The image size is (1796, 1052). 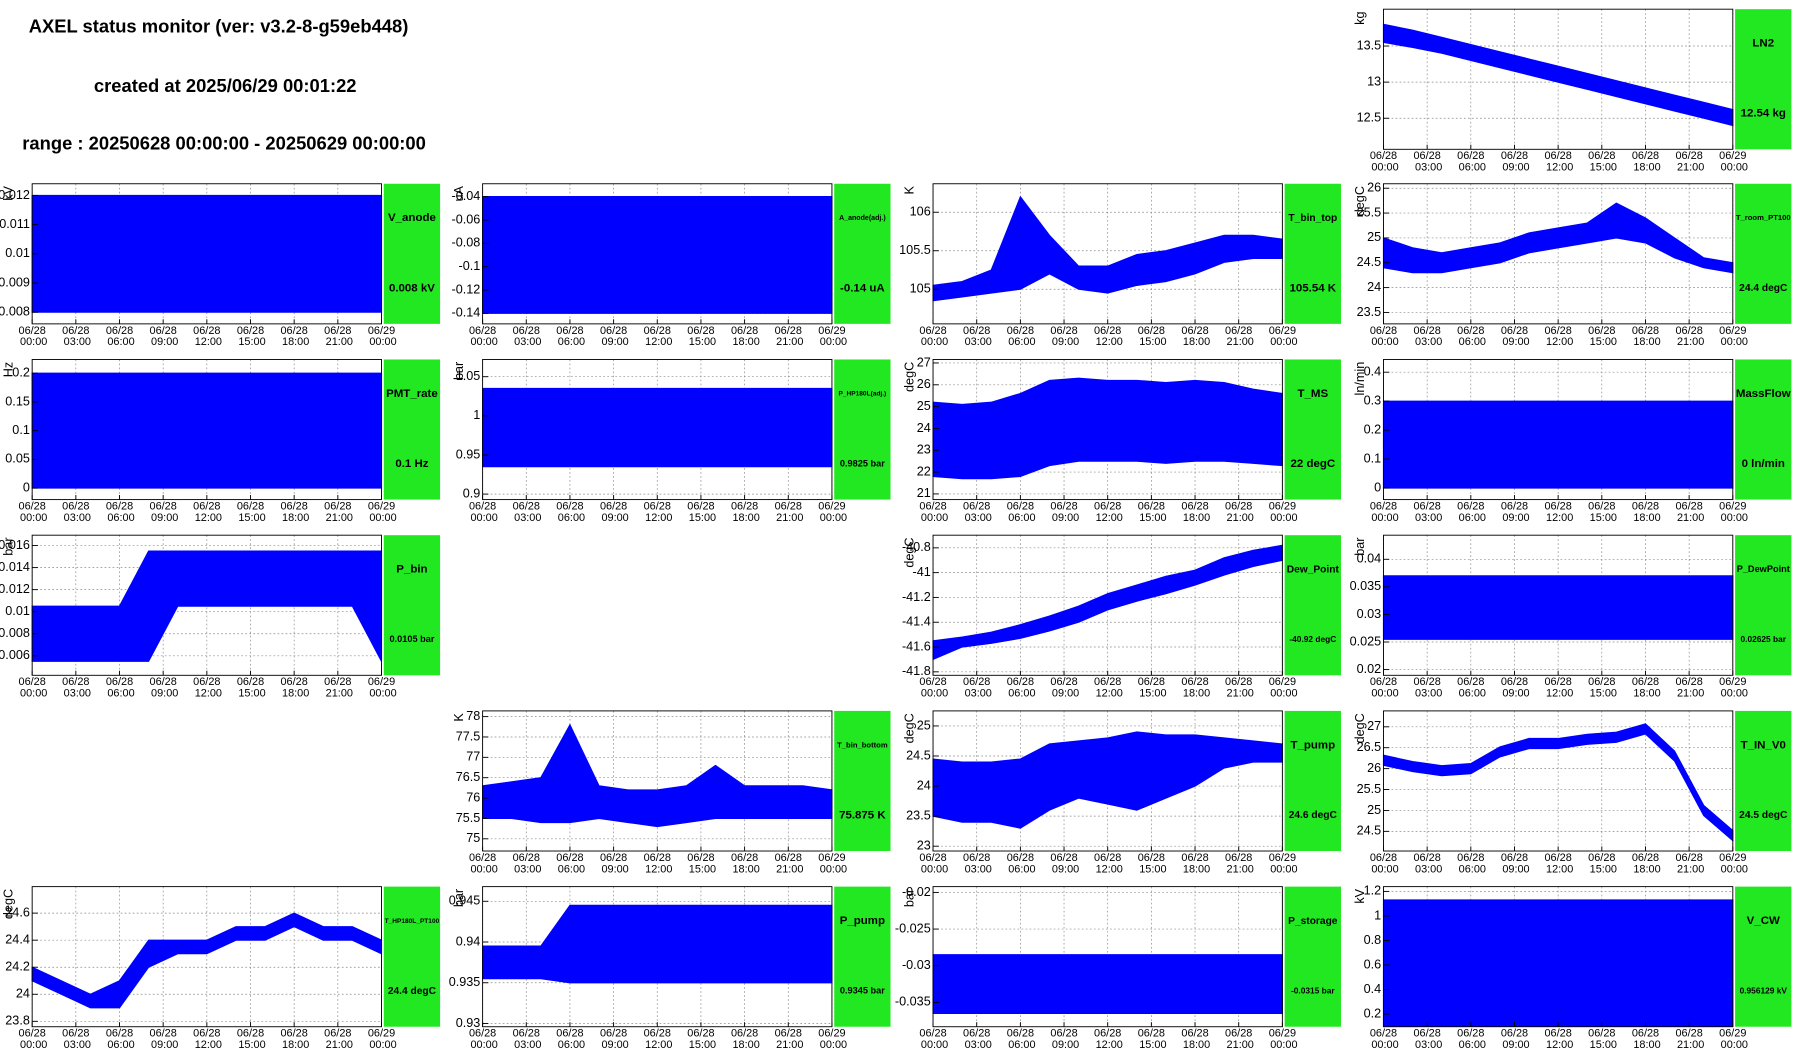 I want to click on status-name: T_bin_bottom, so click(x=862, y=744).